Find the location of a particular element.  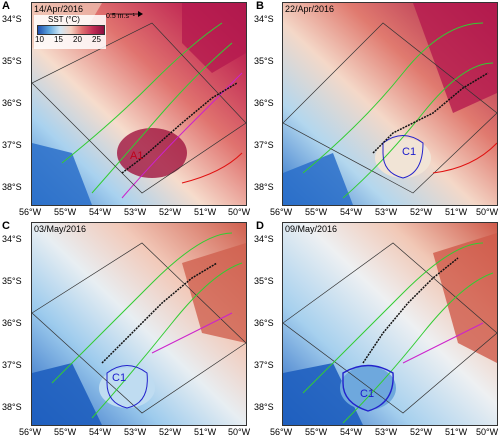

colorbar-tick-25: 25 is located at coordinates (96, 39).